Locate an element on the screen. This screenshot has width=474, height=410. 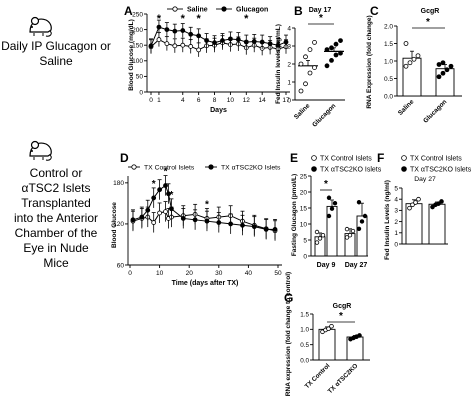
y-tick-label: 100 is located at coordinates (137, 61).